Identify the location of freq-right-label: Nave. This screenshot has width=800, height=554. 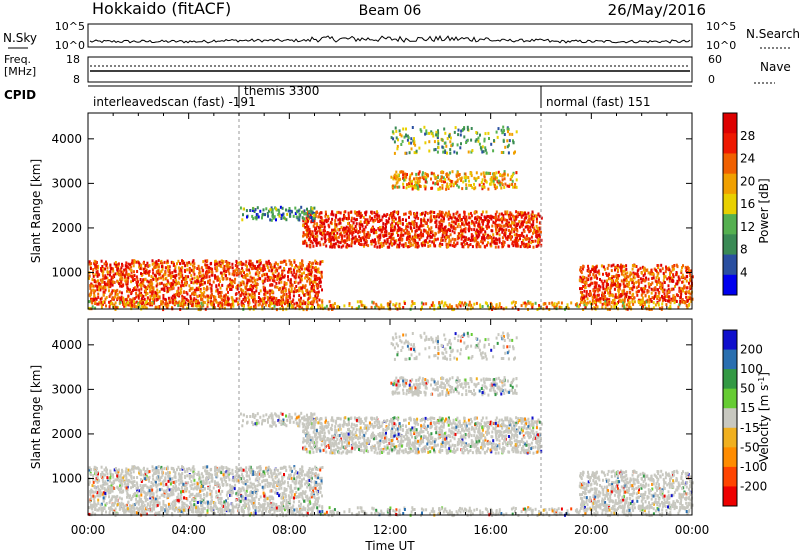
(775, 67).